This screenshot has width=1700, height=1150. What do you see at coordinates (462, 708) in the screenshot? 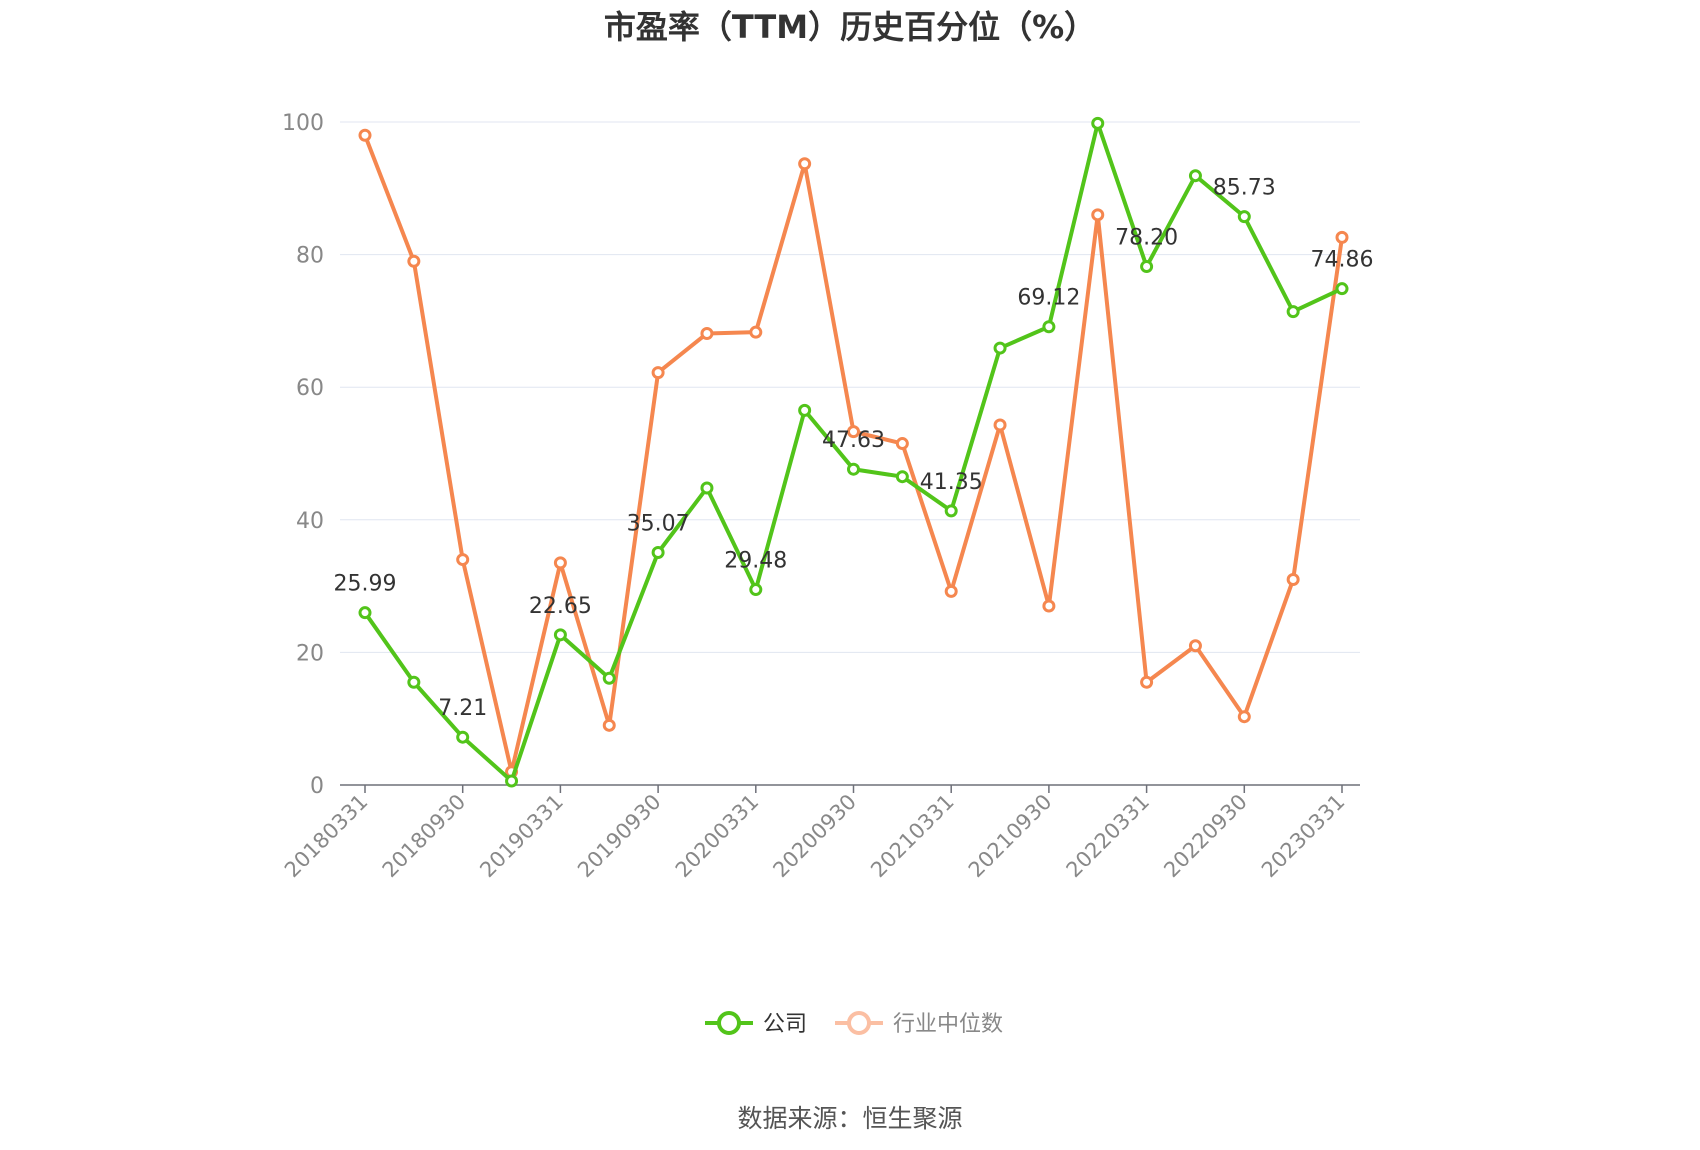
I see `data-label: 7.21` at bounding box center [462, 708].